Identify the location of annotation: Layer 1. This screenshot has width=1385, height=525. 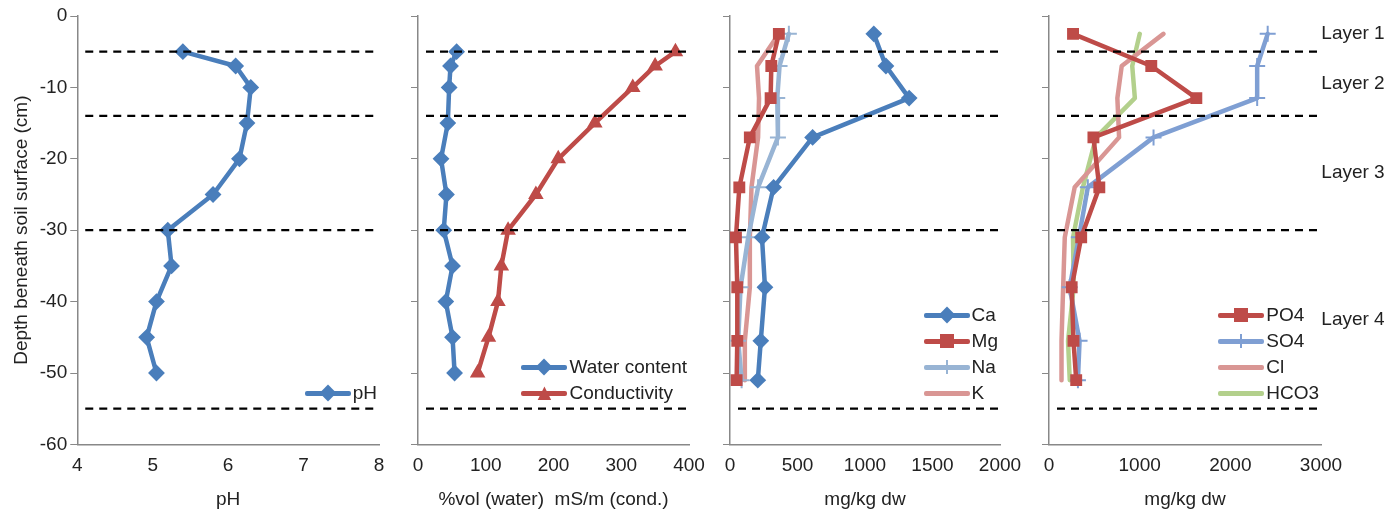
(1353, 33).